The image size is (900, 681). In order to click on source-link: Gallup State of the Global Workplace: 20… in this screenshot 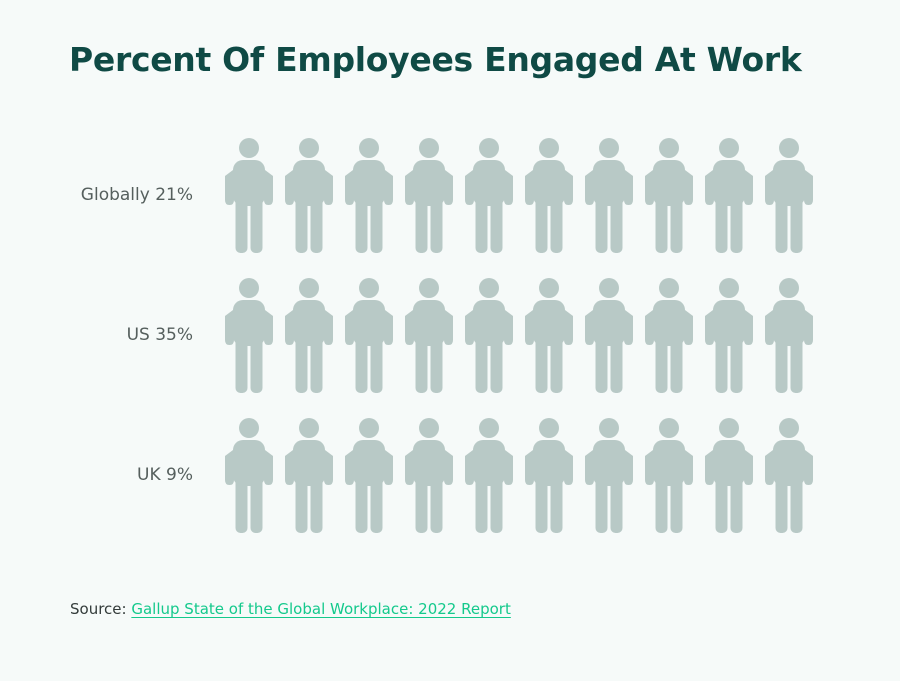, I will do `click(321, 609)`.